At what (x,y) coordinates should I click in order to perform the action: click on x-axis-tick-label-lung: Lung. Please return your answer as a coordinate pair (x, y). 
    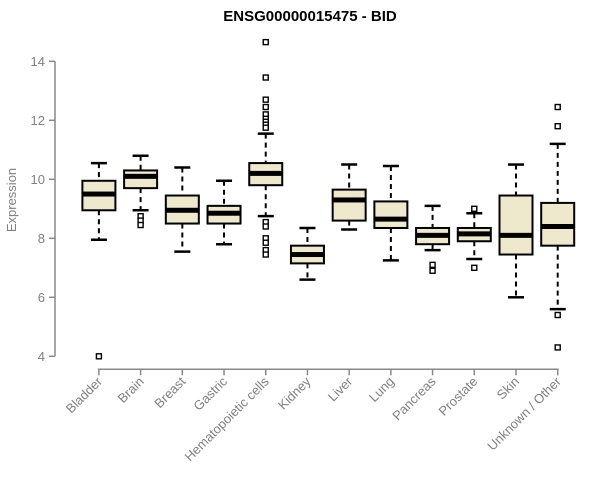
    Looking at the image, I should click on (381, 389).